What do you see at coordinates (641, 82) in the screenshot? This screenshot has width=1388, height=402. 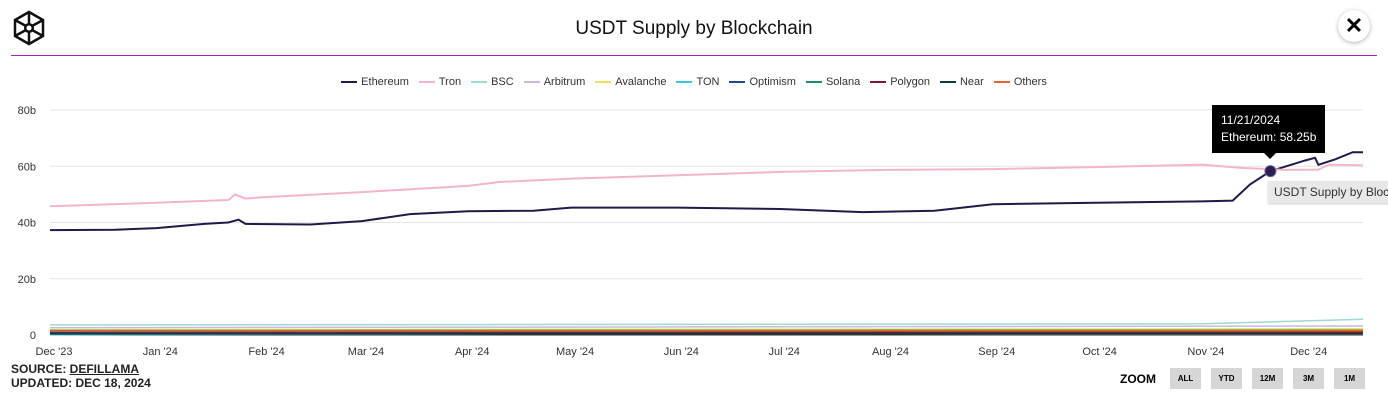 I see `legend-label: Avalanche` at bounding box center [641, 82].